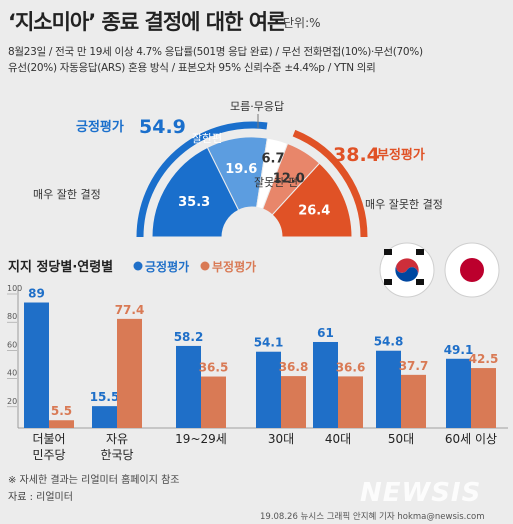 The image size is (513, 524). What do you see at coordinates (294, 367) in the screenshot?
I see `bar-value-negative-3: 36.8` at bounding box center [294, 367].